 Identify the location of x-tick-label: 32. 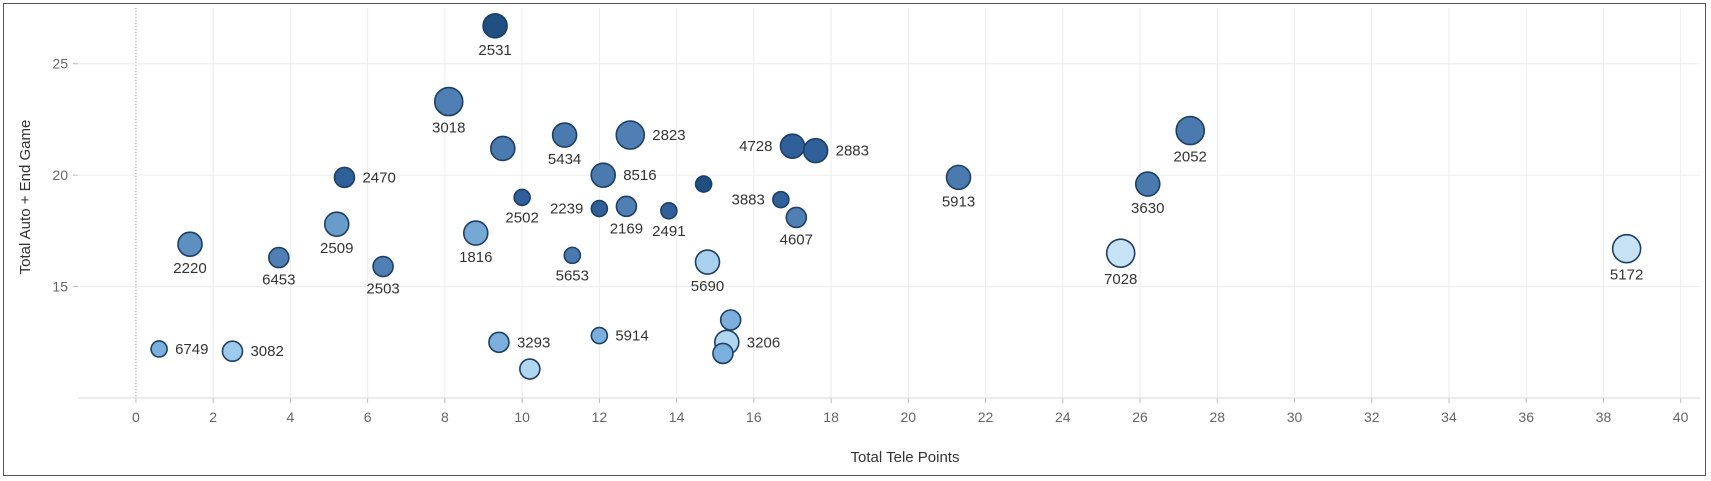
(1372, 417).